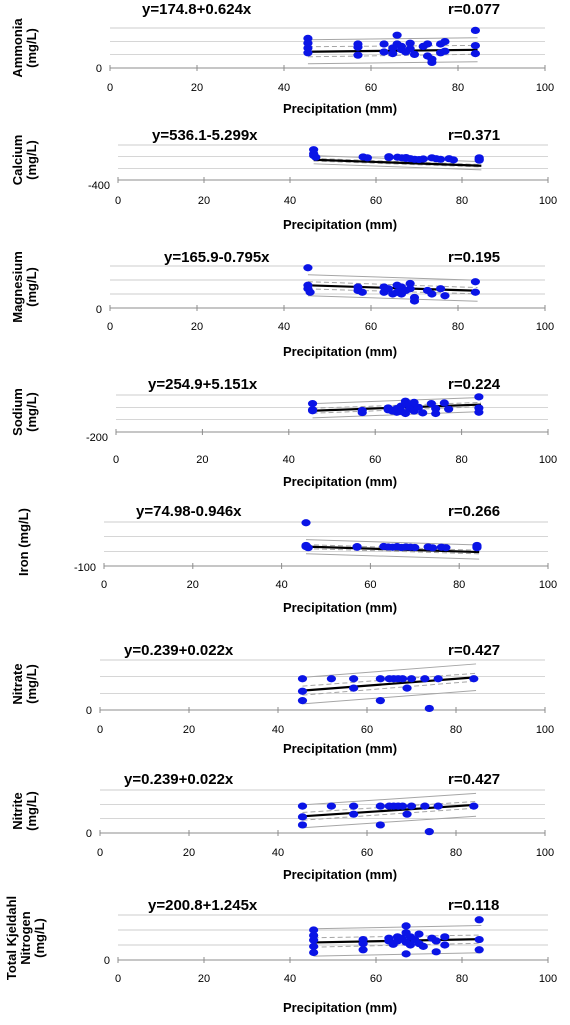 Image resolution: width=570 pixels, height=1025 pixels. Describe the element at coordinates (17, 811) in the screenshot. I see `y-axis-label: Nitrite` at that location.